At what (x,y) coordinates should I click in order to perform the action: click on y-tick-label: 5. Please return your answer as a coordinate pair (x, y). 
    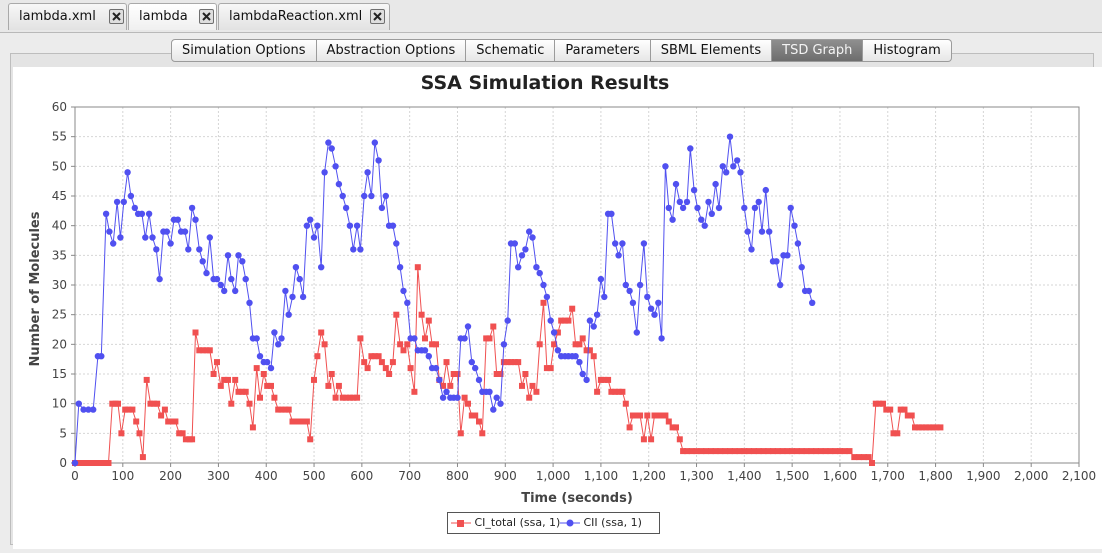
    Looking at the image, I should click on (63, 433).